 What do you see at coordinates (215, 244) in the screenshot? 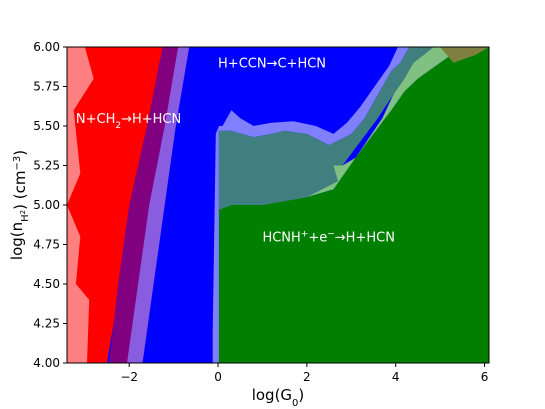
I see `region-thin-light-line` at bounding box center [215, 244].